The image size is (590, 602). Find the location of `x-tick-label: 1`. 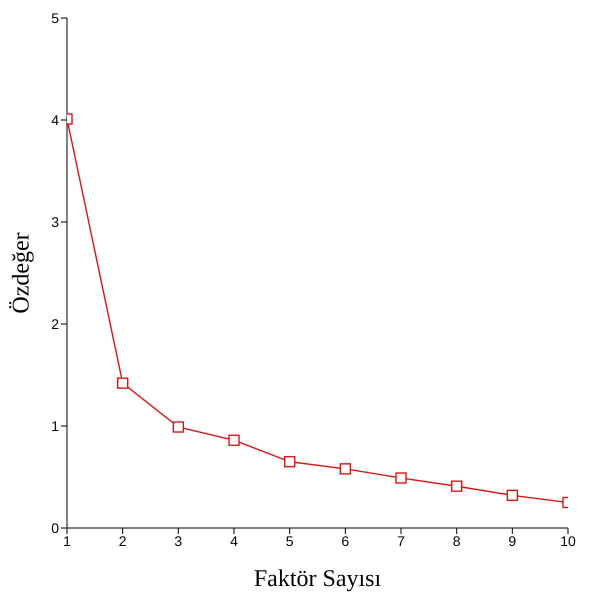

x-tick-label: 1 is located at coordinates (67, 540).